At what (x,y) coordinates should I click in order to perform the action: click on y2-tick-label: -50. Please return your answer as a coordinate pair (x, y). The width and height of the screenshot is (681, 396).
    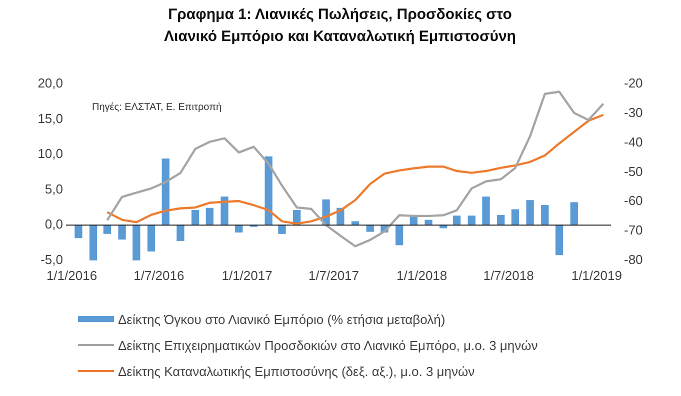
    Looking at the image, I should click on (633, 171).